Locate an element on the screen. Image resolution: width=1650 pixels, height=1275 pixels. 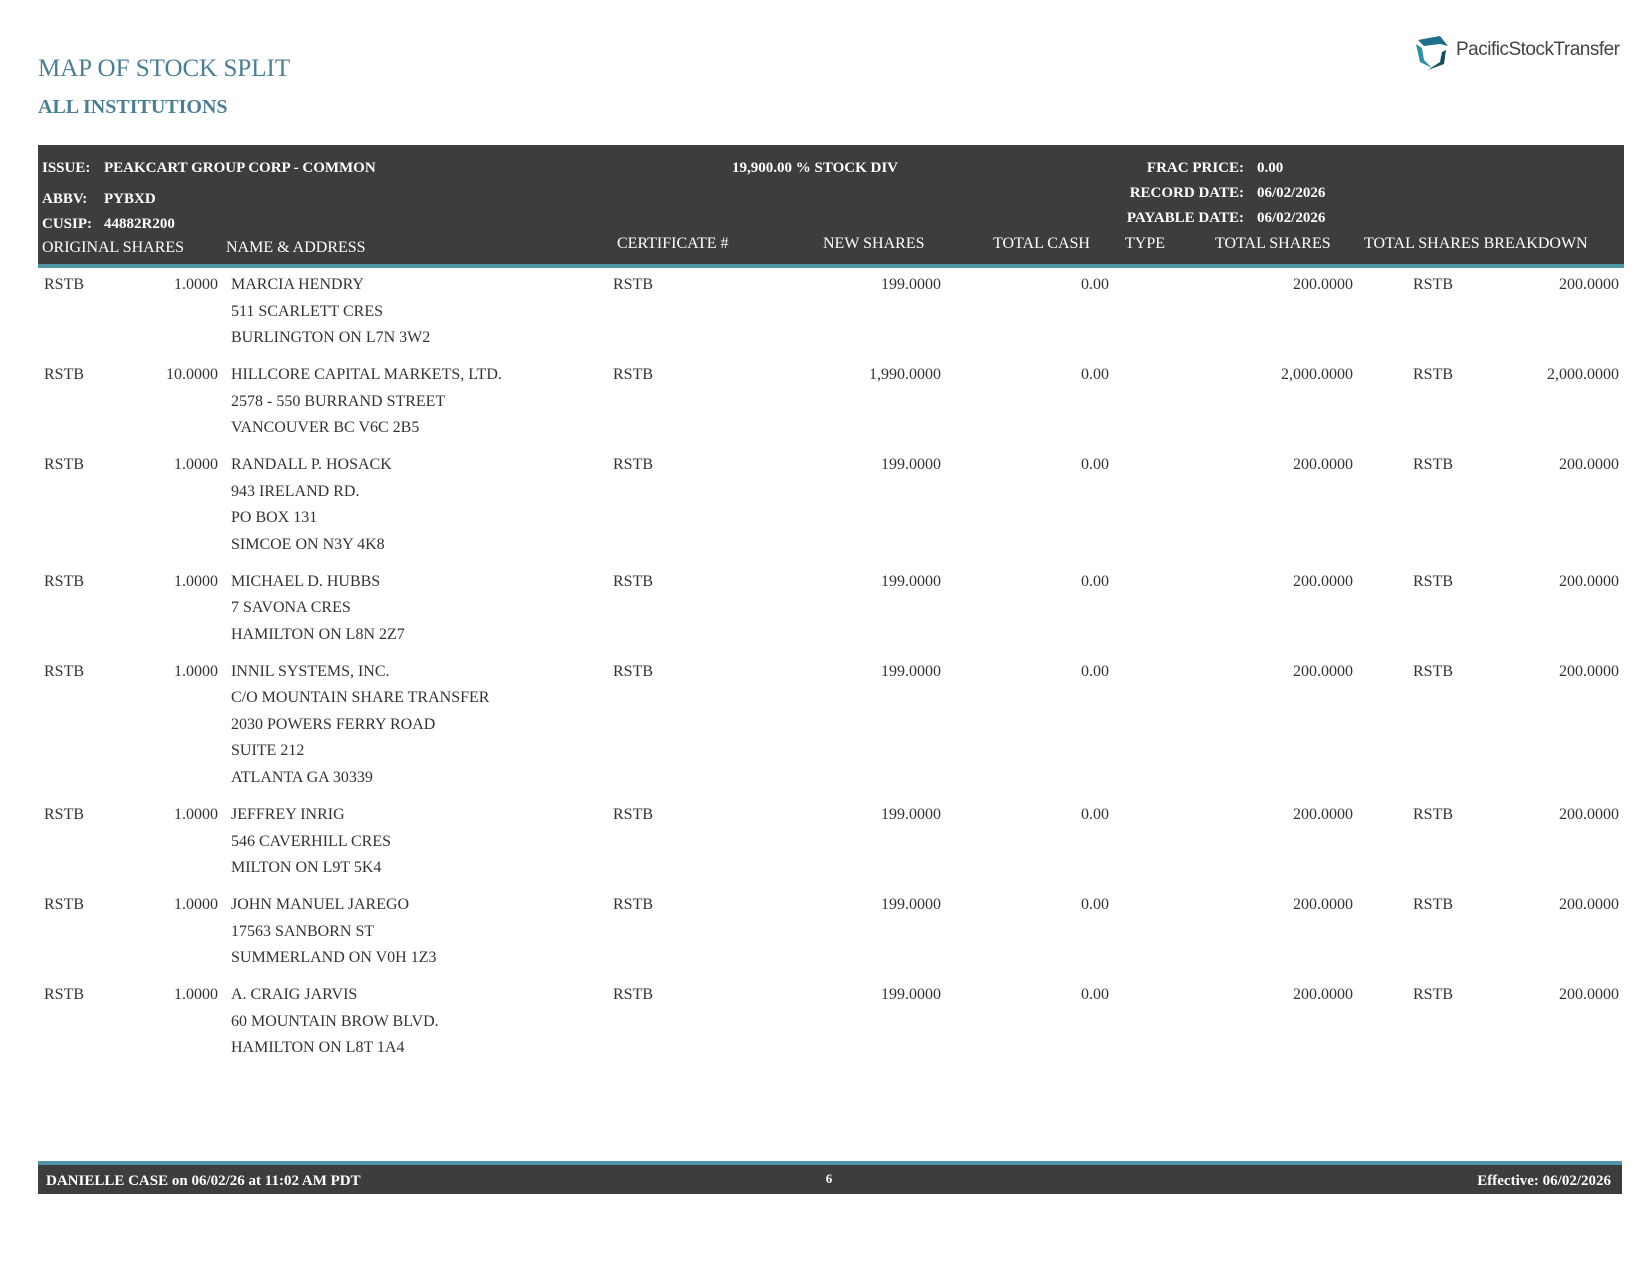
name-address-line: JOHN MANUEL JAREGO is located at coordinates (320, 905).